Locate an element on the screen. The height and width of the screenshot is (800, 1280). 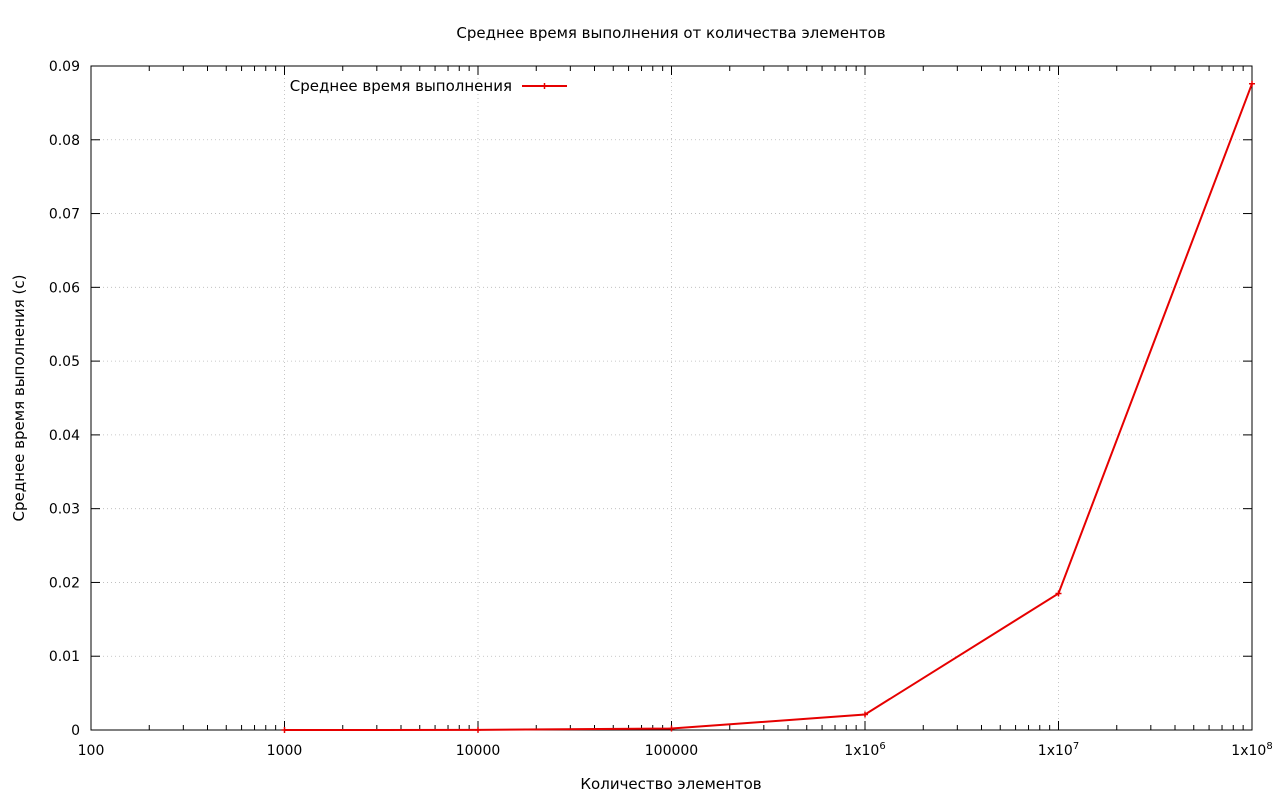
x-axis-title: Количество элементов is located at coordinates (670, 784).